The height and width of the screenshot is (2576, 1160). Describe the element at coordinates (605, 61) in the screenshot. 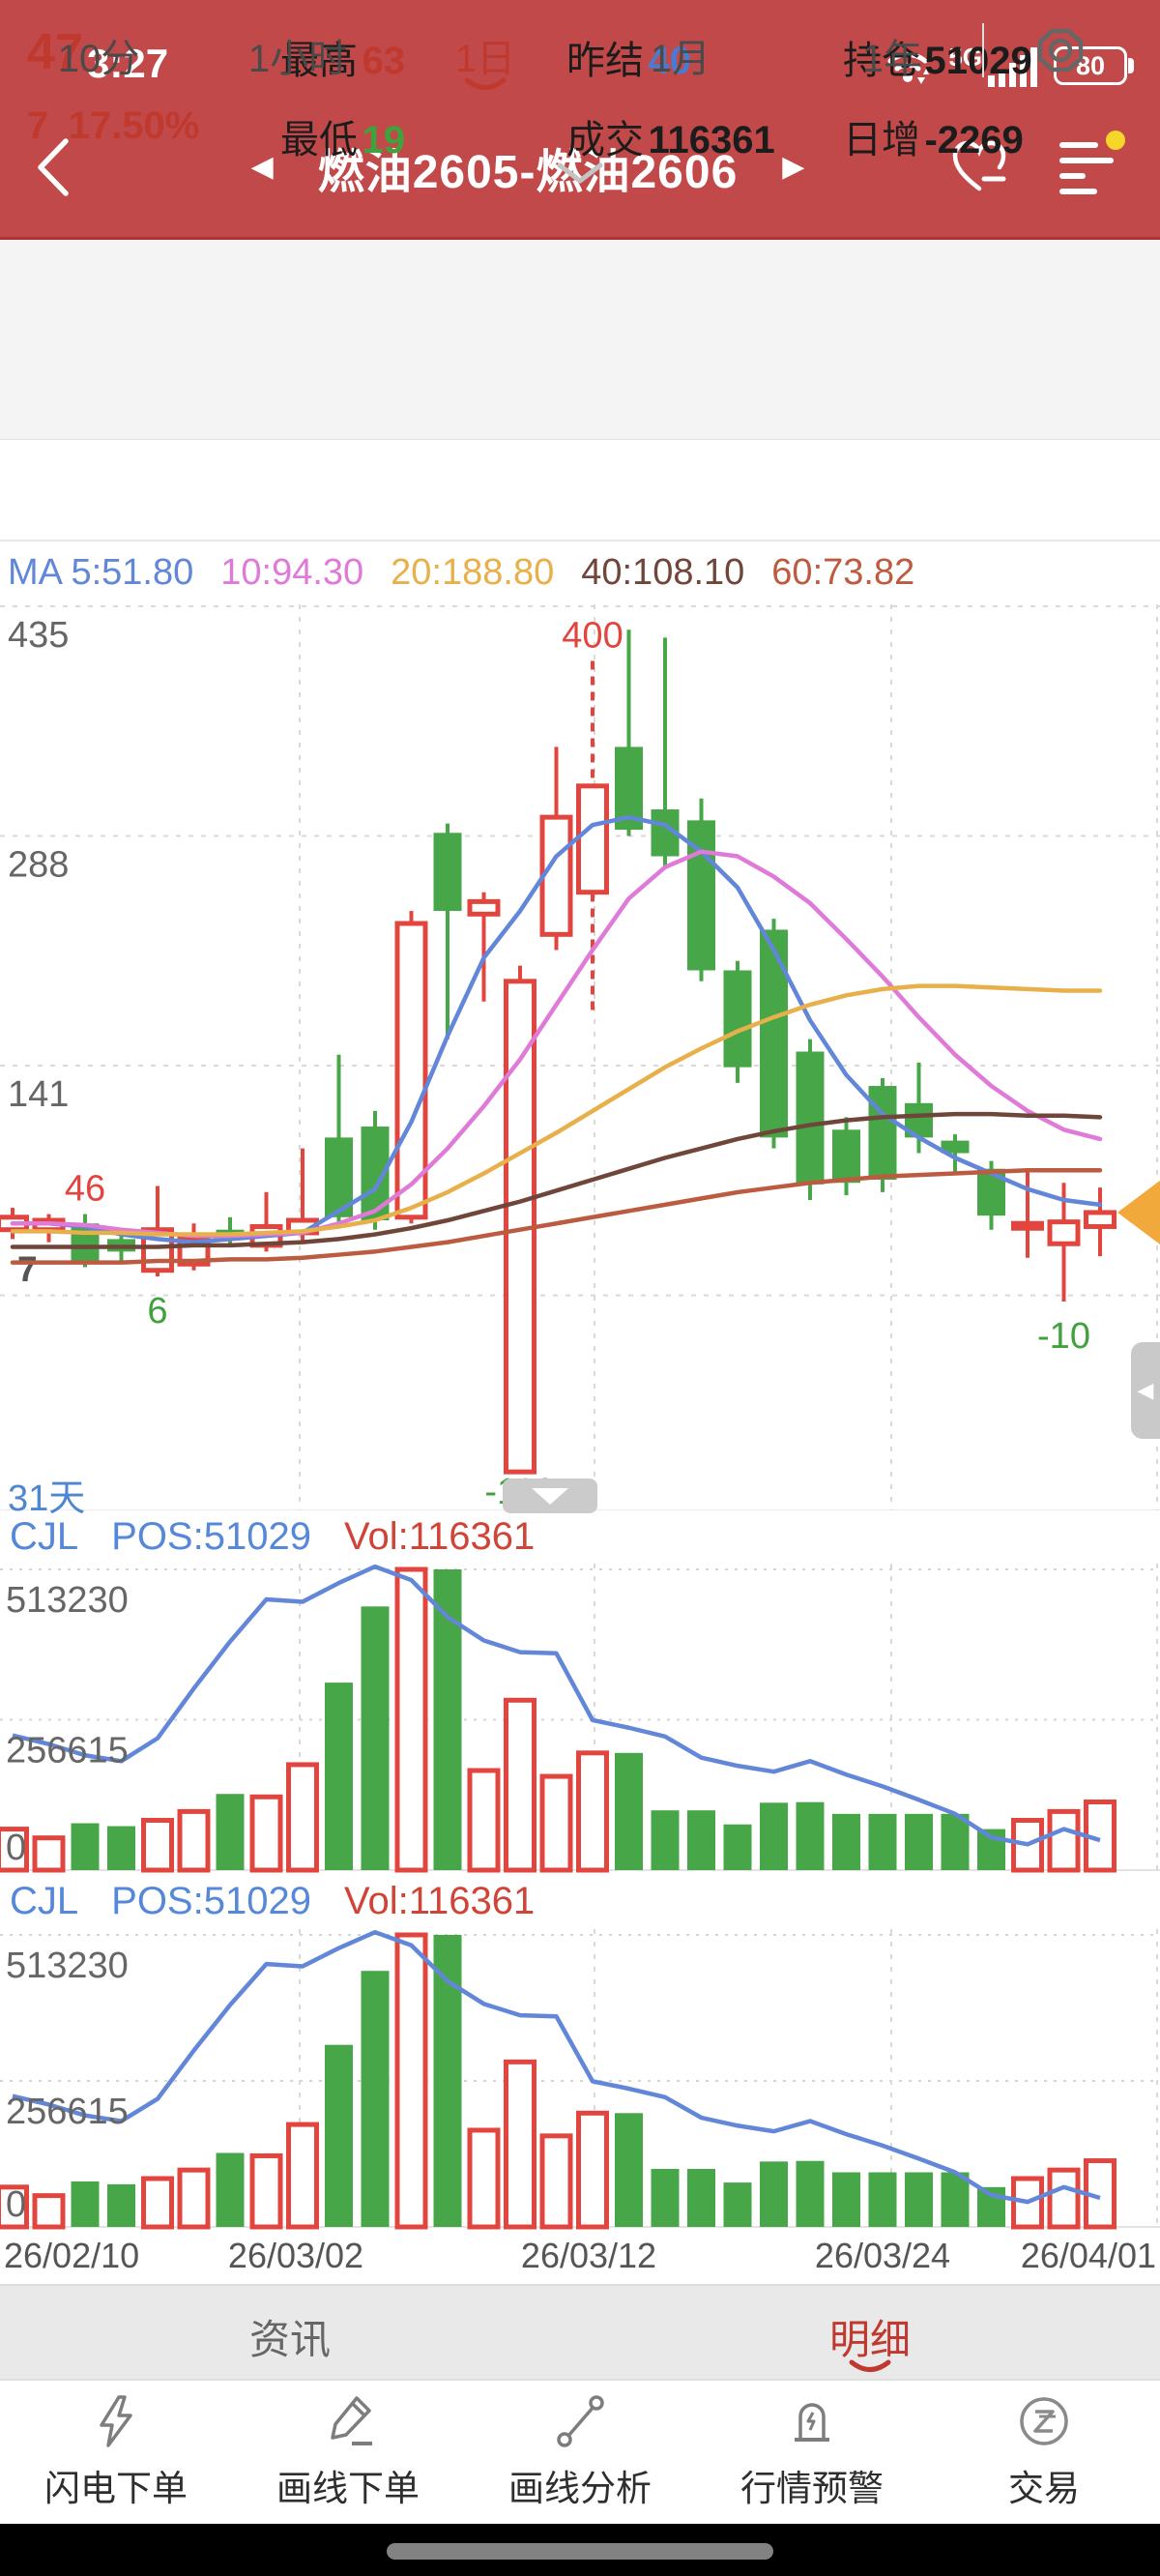

I see `prev-settle-label: 昨结` at that location.